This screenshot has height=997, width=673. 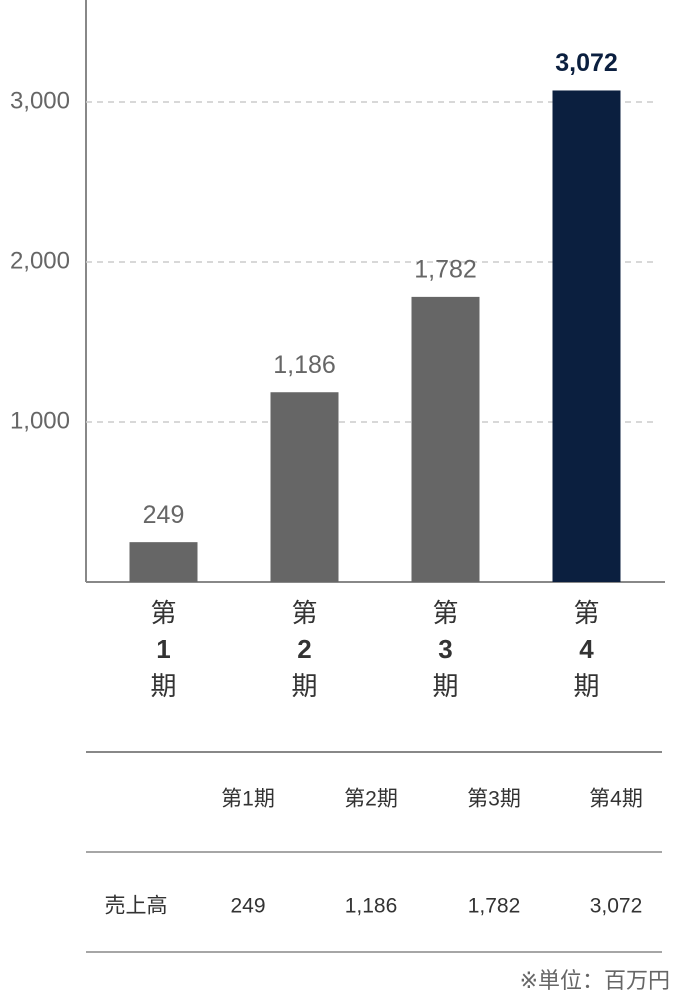 I want to click on value-label: 1,186, so click(x=304, y=365).